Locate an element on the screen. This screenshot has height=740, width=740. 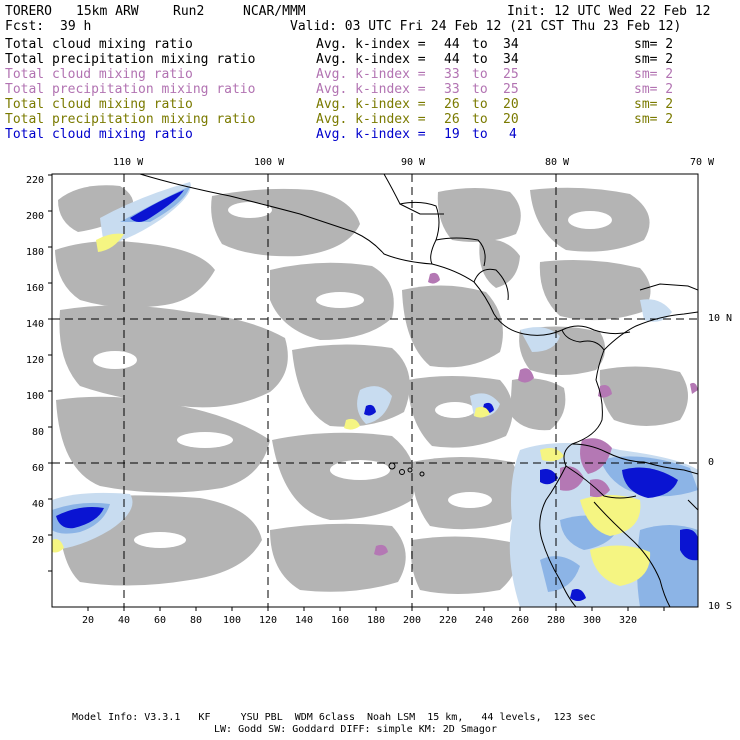
x-tick-label: 300 is located at coordinates (592, 620).